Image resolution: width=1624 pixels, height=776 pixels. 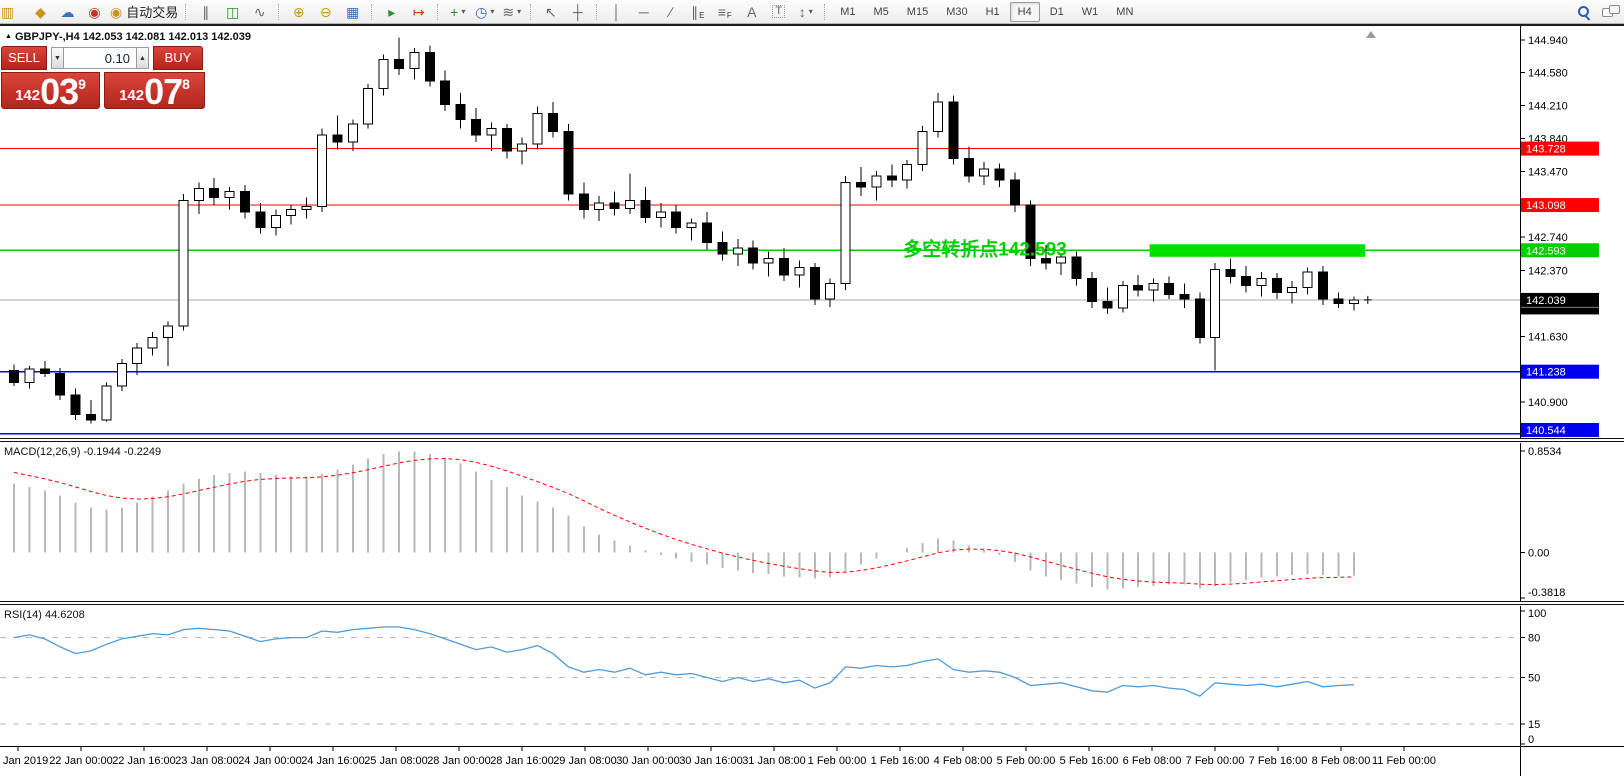 I want to click on rsi-indicator-label: RSI(14) 44.6208, so click(x=44, y=615).